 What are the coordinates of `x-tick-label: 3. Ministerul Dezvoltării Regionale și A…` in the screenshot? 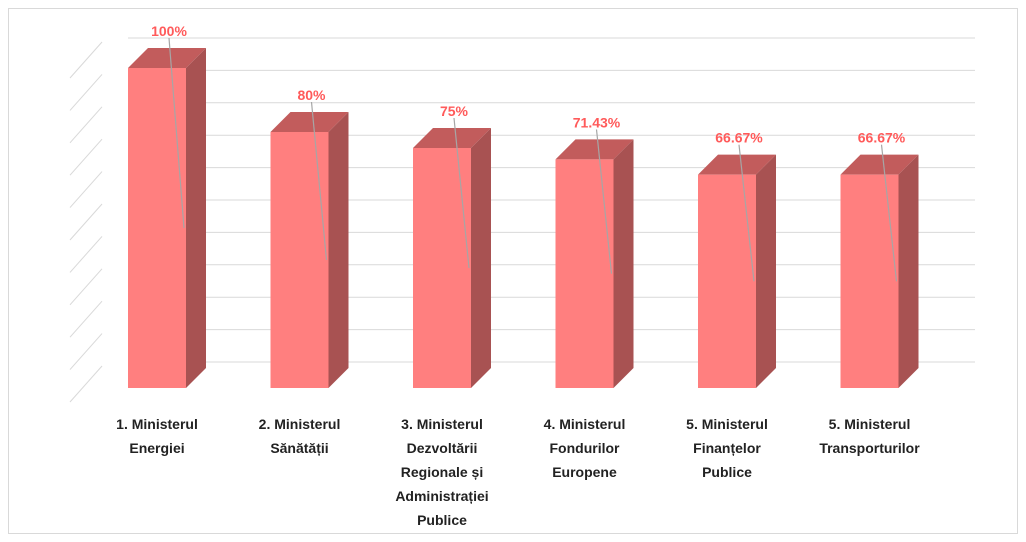 It's located at (442, 472).